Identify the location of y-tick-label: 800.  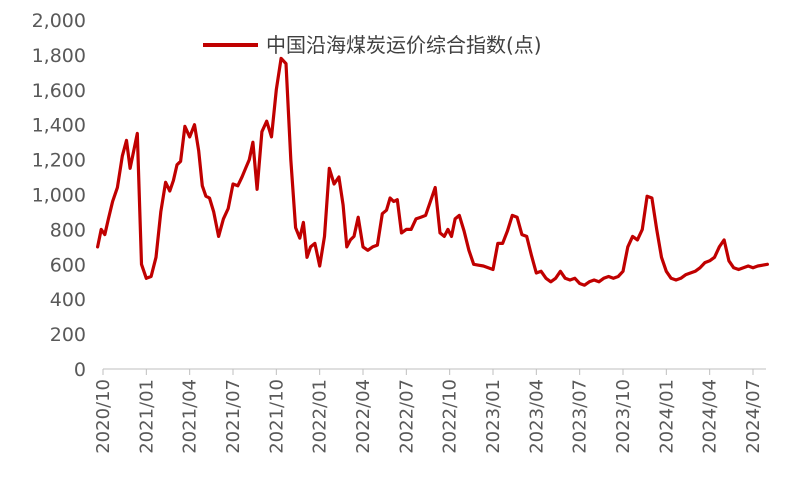
(68, 230).